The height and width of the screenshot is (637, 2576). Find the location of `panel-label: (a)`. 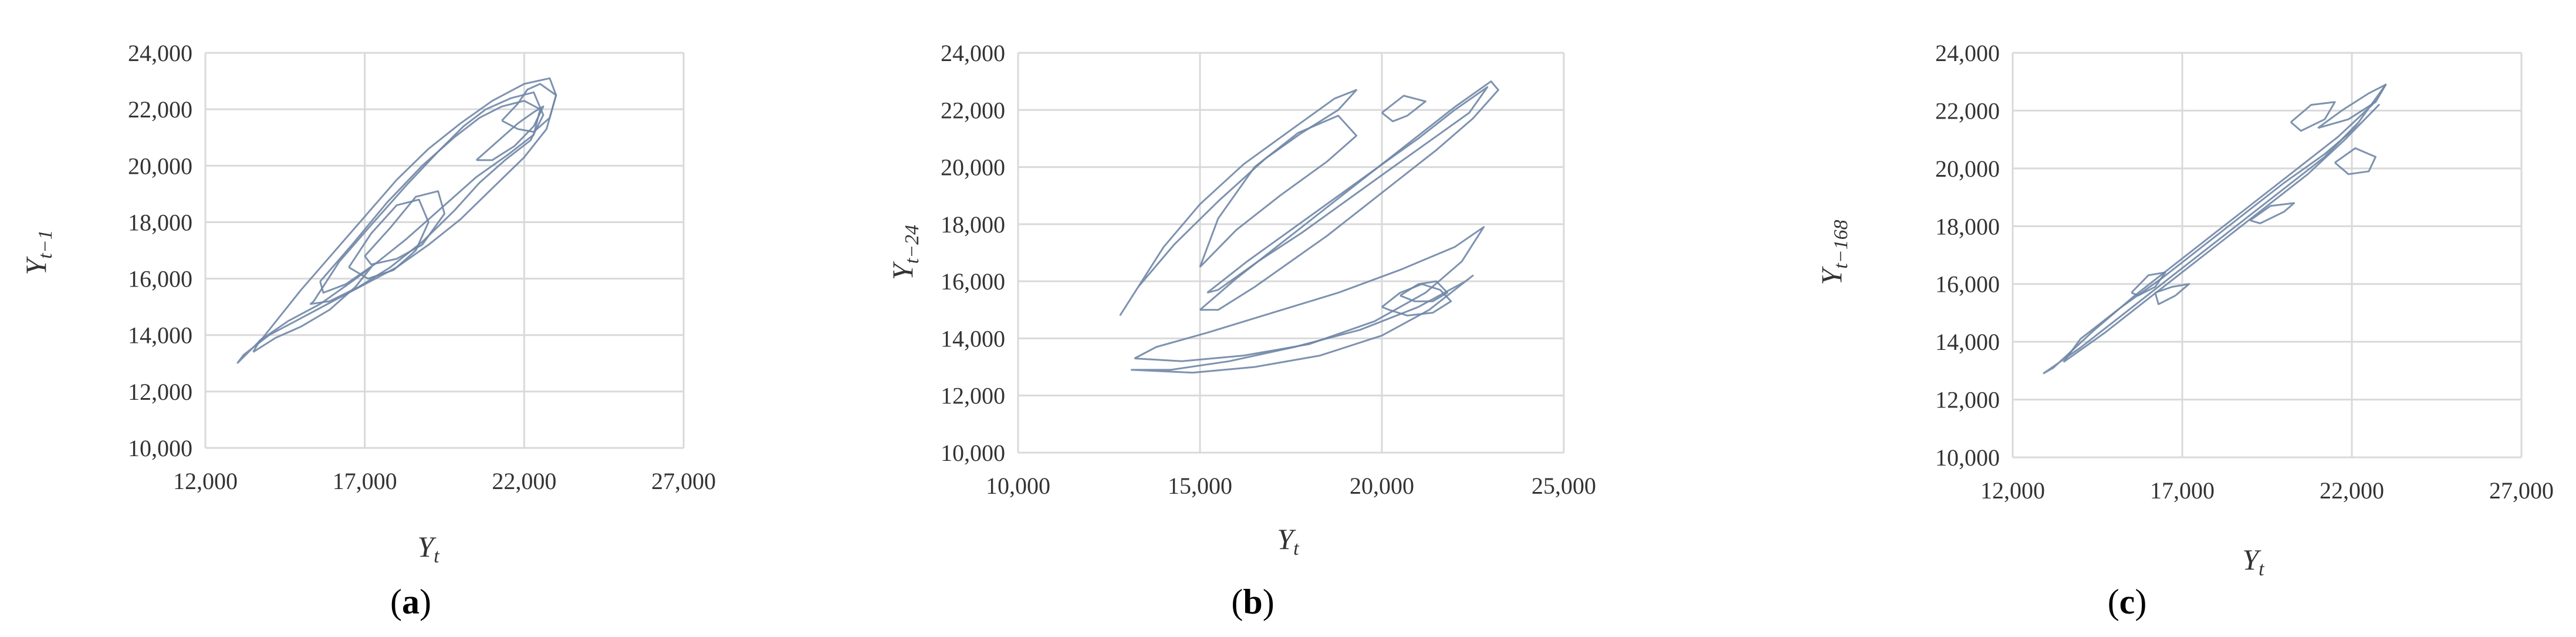

panel-label: (a) is located at coordinates (410, 601).